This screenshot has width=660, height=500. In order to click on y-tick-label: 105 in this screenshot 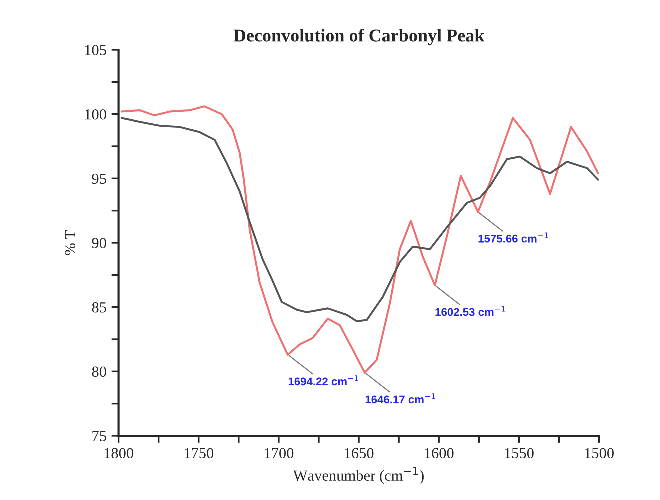, I will do `click(95, 50)`.